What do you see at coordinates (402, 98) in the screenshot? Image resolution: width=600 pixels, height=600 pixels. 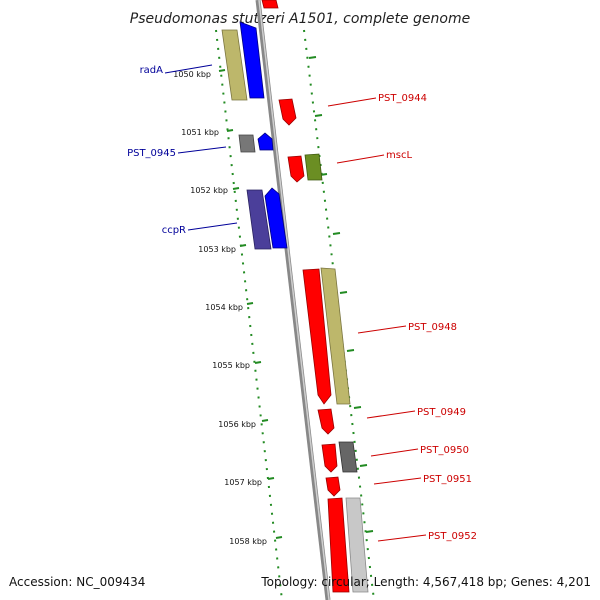 I see `gene-label-pst0944: PST_0944` at bounding box center [402, 98].